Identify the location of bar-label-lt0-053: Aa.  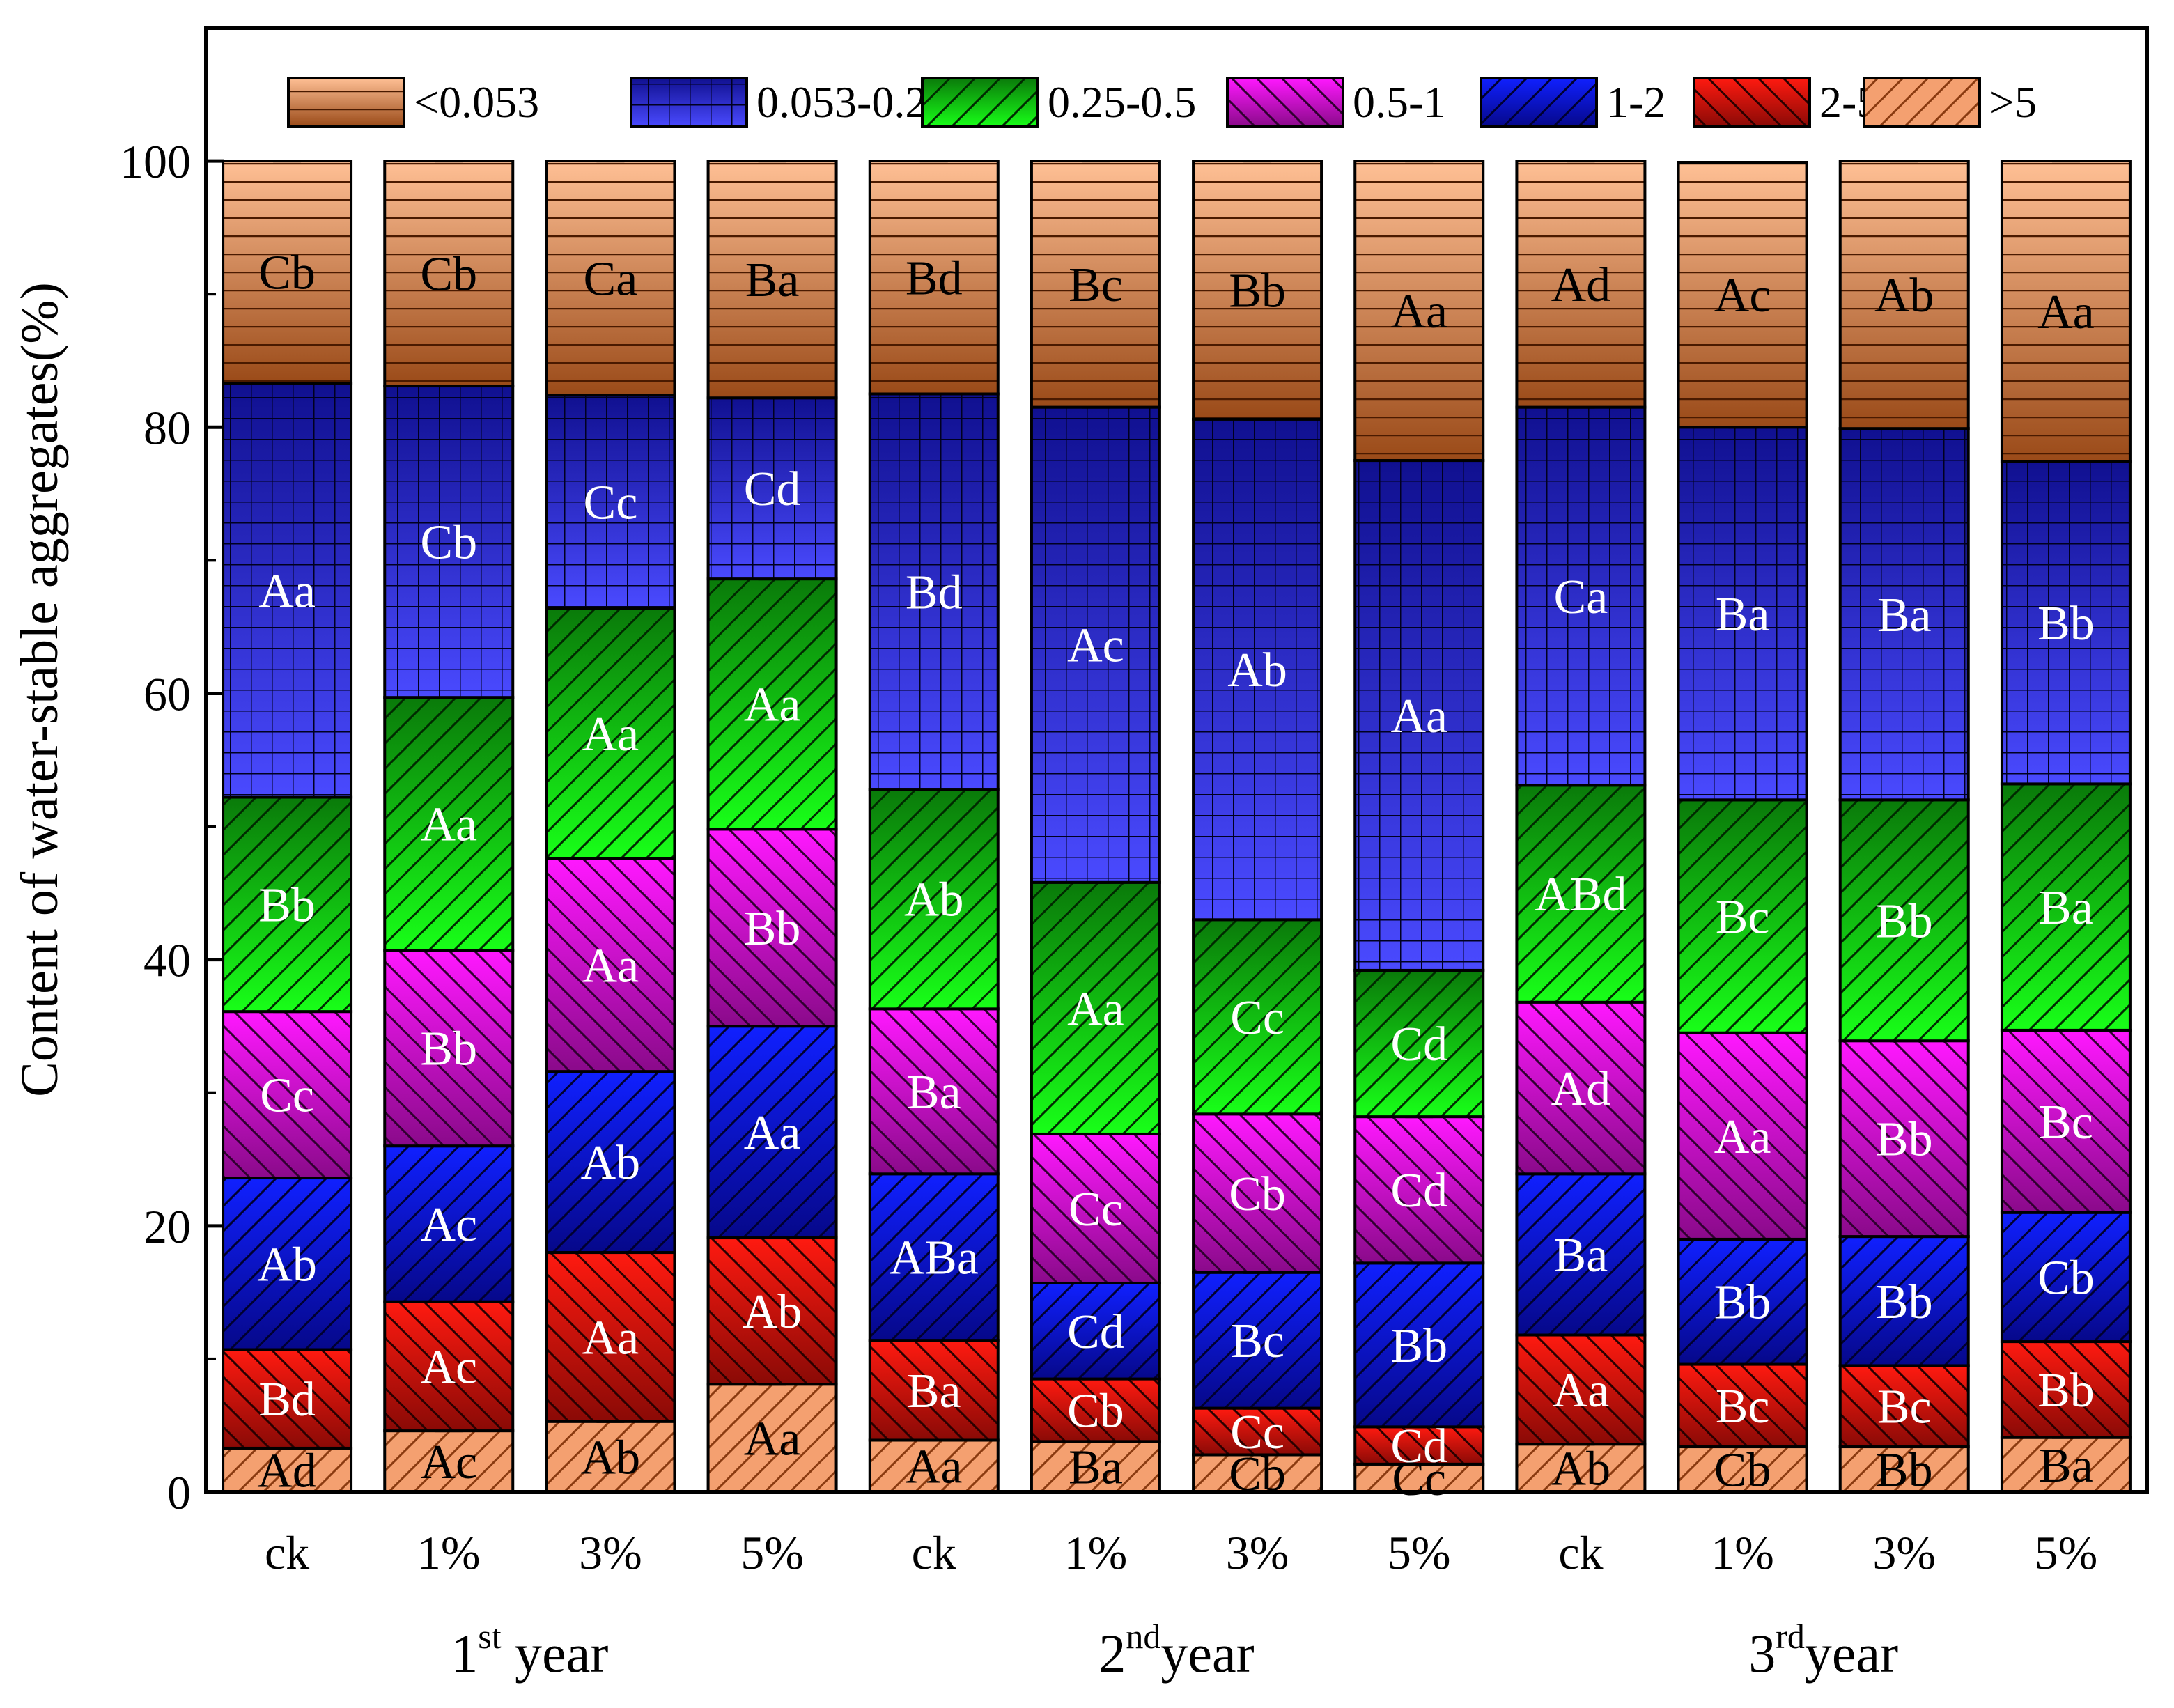
(1419, 312).